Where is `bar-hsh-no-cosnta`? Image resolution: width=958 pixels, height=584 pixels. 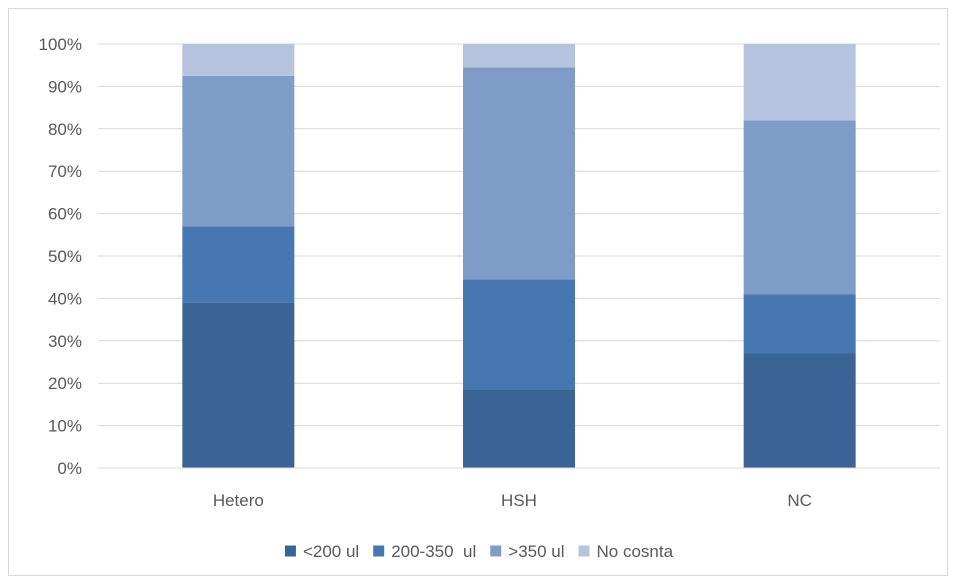
bar-hsh-no-cosnta is located at coordinates (519, 56).